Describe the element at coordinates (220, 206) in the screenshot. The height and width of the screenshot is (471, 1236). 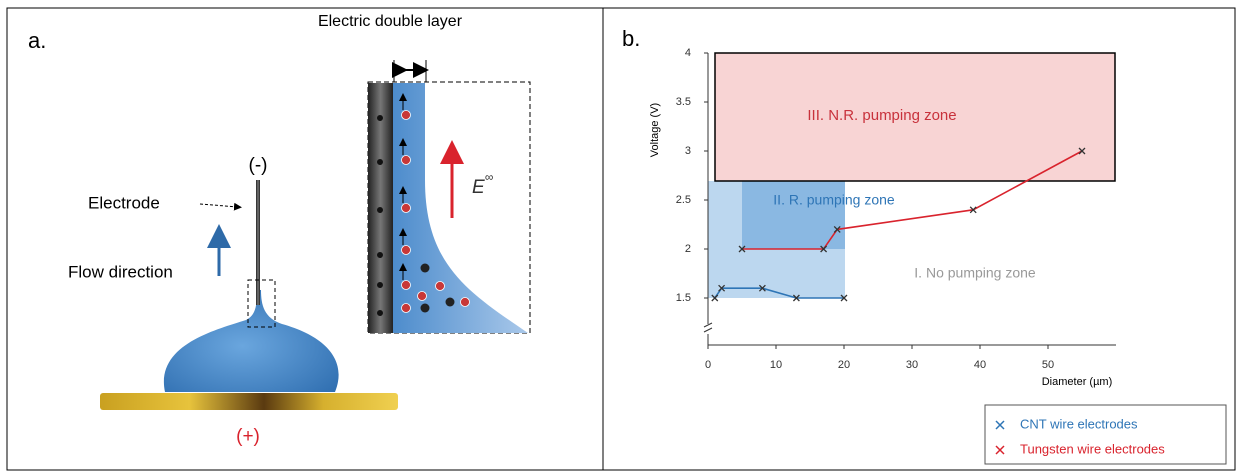
I see `pointer` at that location.